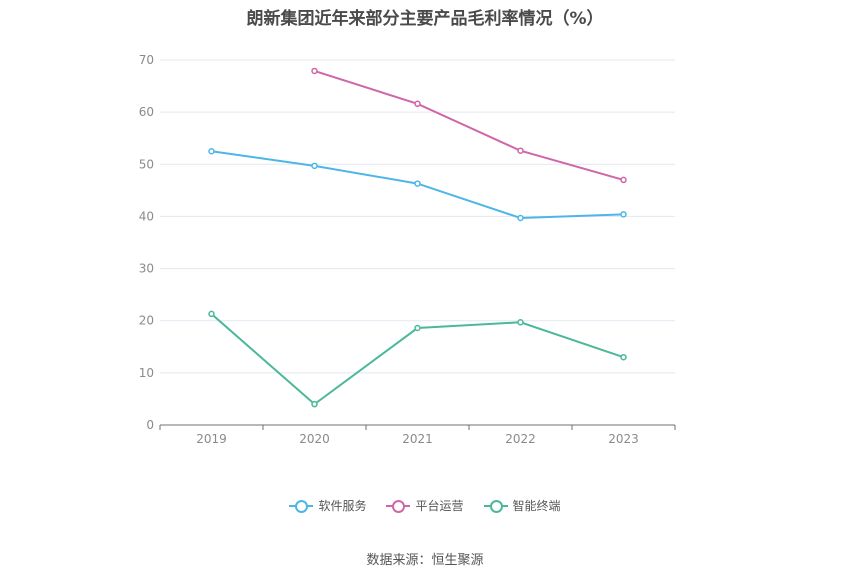 This screenshot has height=574, width=850. What do you see at coordinates (536, 506) in the screenshot?
I see `legend-label: 智能终端` at bounding box center [536, 506].